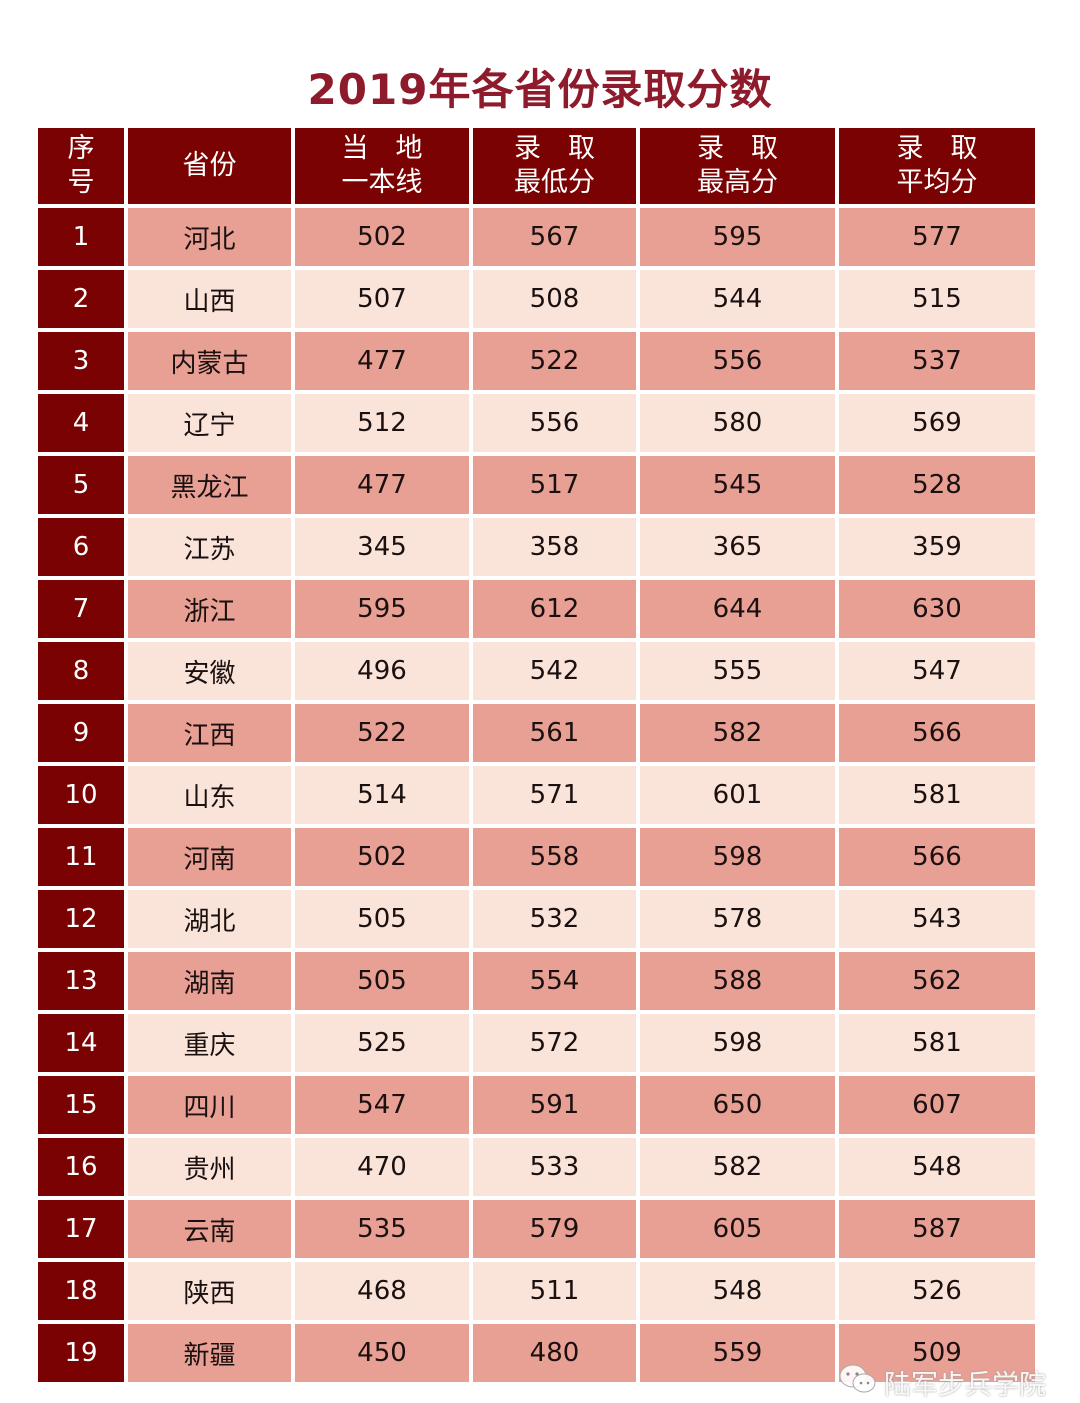  Describe the element at coordinates (382, 423) in the screenshot. I see `cell-local-first-tier-line: 512` at that location.